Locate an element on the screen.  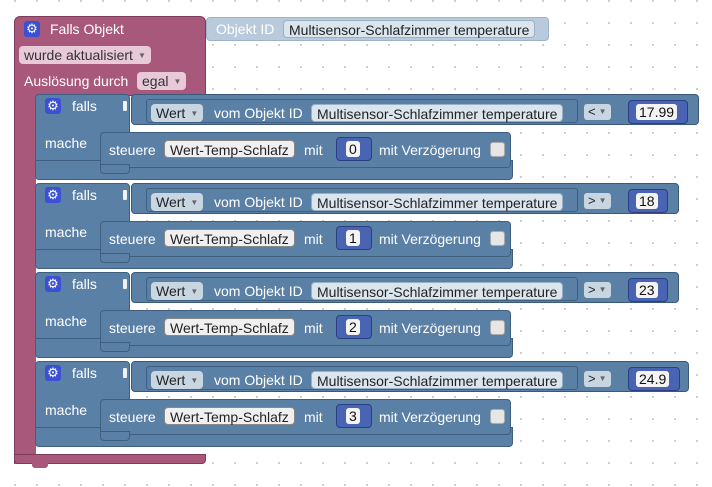
set-value: 0 is located at coordinates (353, 149).